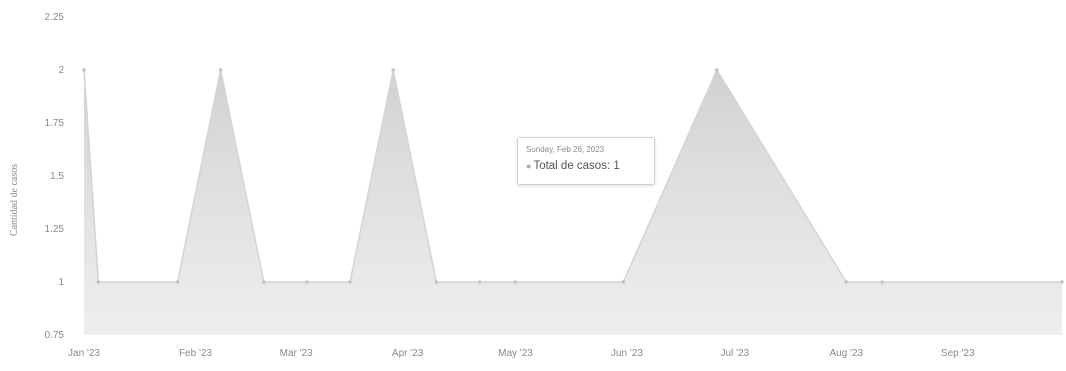 This screenshot has width=1066, height=371. I want to click on x-tick-label: Aug '23, so click(846, 353).